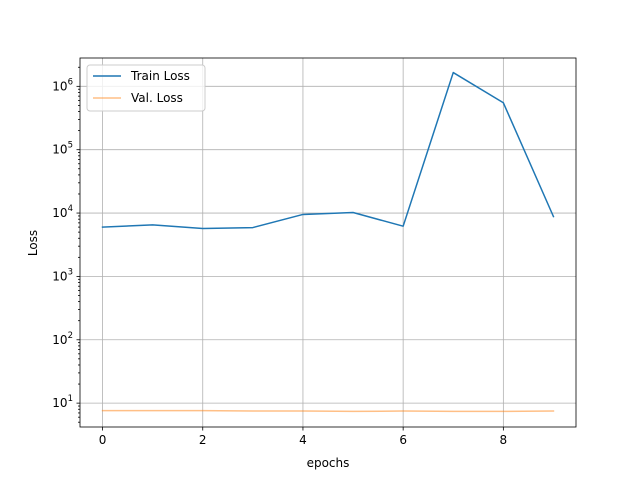 Image resolution: width=640 pixels, height=480 pixels. I want to click on x-tick-label: 2, so click(203, 440).